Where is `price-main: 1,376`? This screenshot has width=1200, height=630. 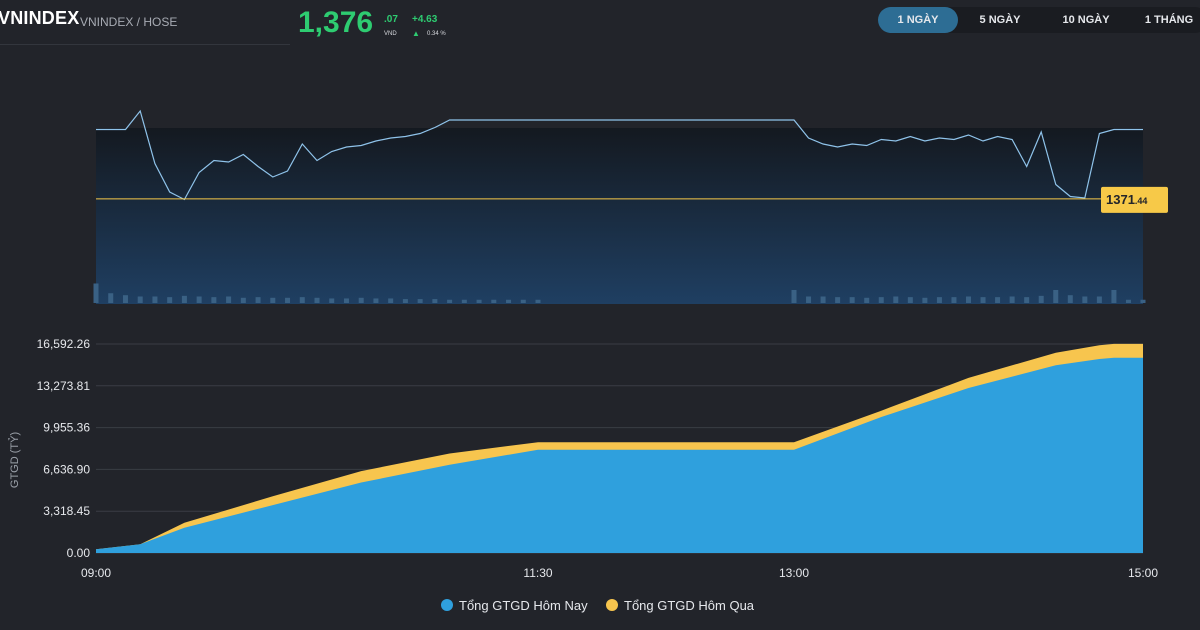 price-main: 1,376 is located at coordinates (336, 22).